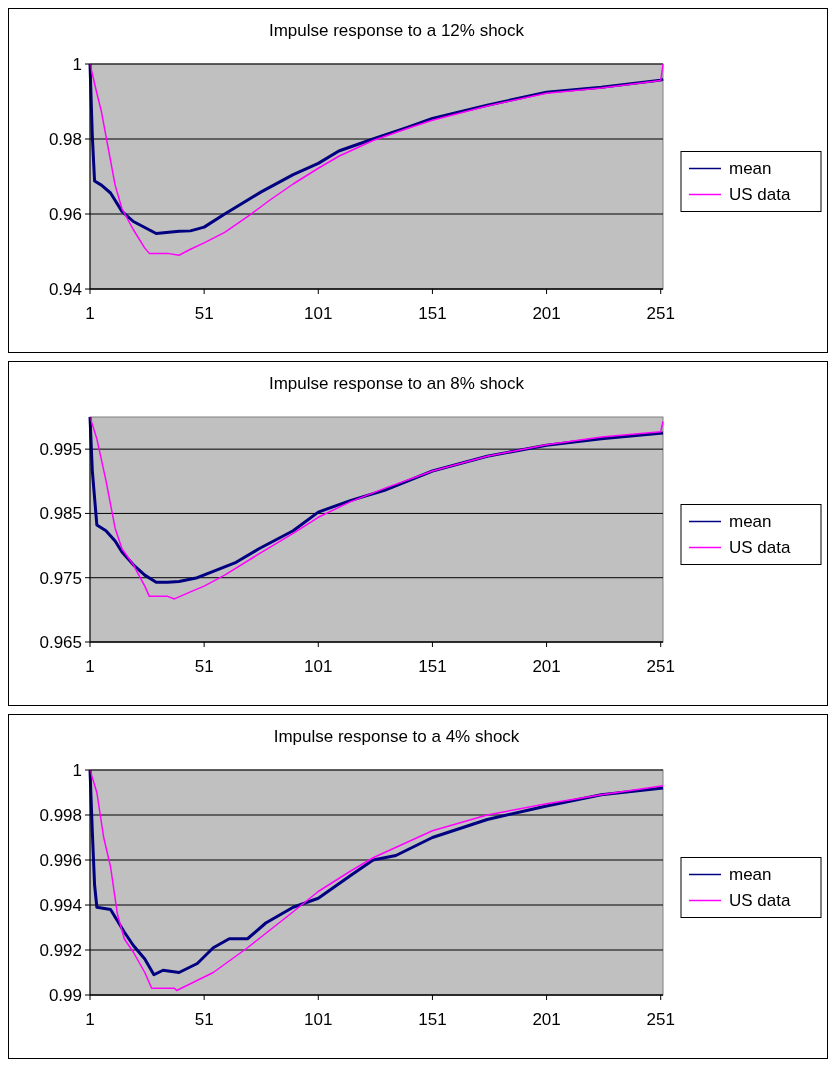 The width and height of the screenshot is (836, 1071). Describe the element at coordinates (60, 905) in the screenshot. I see `y-tick-label: 0.994` at that location.